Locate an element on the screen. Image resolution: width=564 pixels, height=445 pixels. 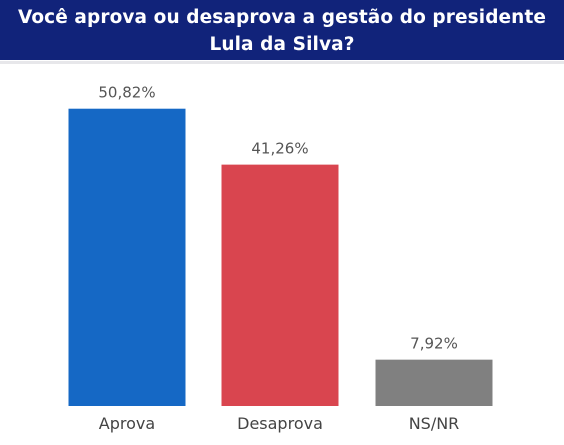
bar-ns-nr is located at coordinates (434, 382).